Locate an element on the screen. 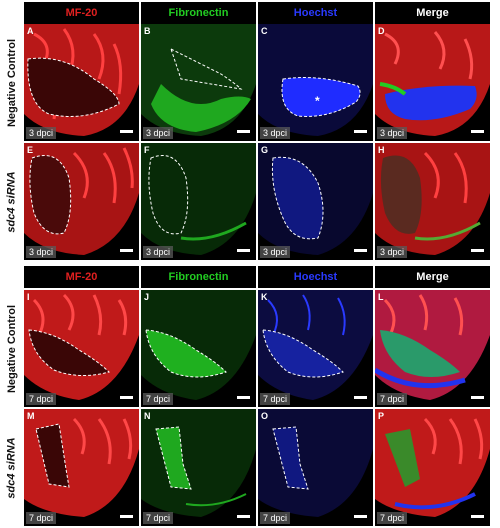  panel-k-hoechst: K 7 dpci is located at coordinates (315, 348).